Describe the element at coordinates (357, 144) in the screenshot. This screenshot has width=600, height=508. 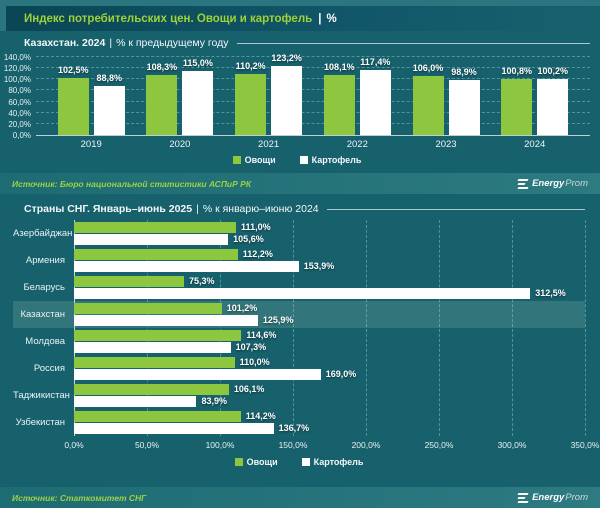
I see `x-axis-label: 2022` at that location.